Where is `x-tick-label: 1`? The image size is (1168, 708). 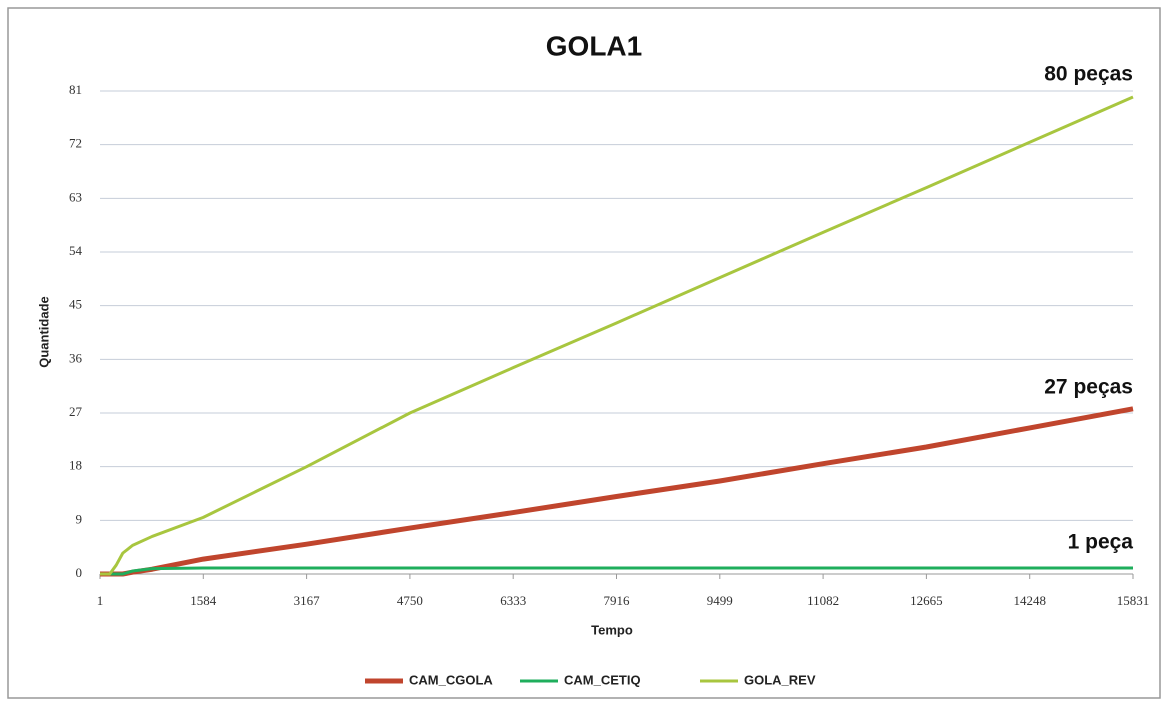 x-tick-label: 1 is located at coordinates (100, 600).